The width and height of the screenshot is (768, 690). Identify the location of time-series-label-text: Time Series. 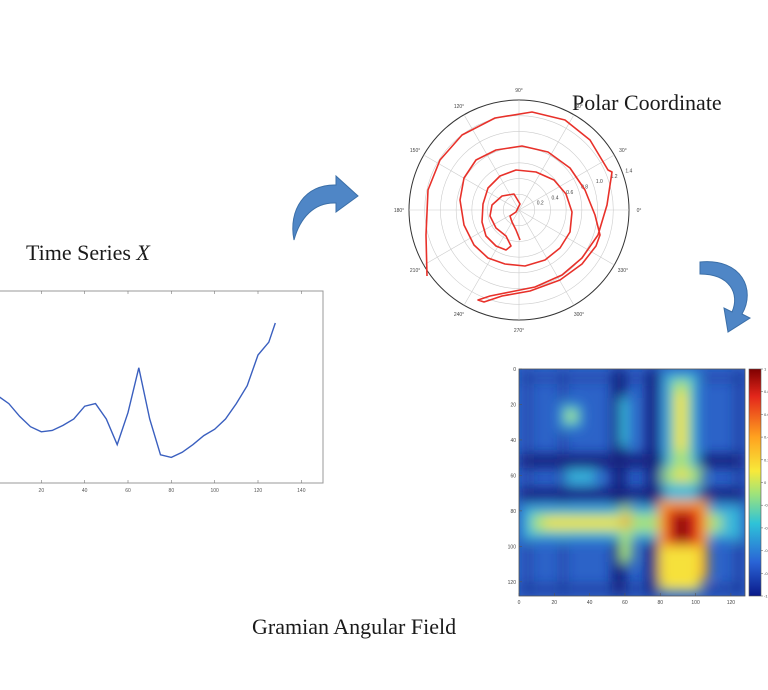
(81, 252).